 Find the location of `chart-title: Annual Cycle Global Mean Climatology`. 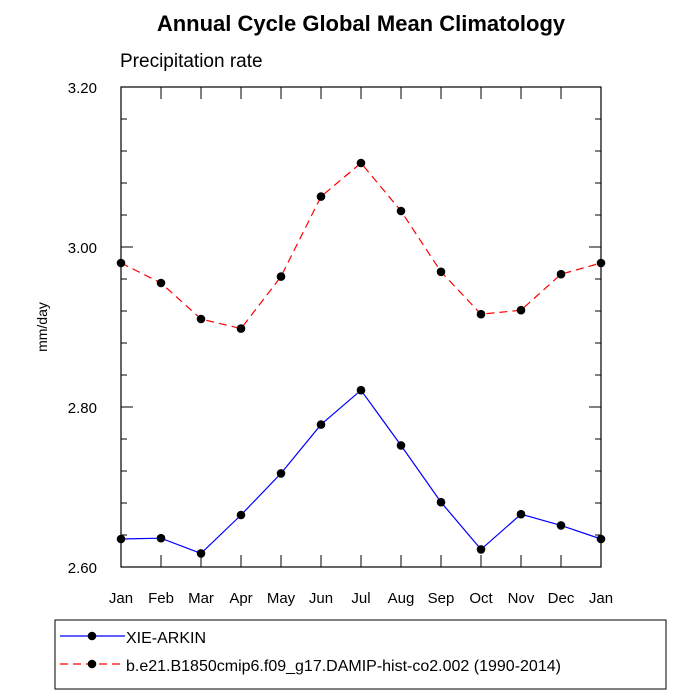

chart-title: Annual Cycle Global Mean Climatology is located at coordinates (361, 23).